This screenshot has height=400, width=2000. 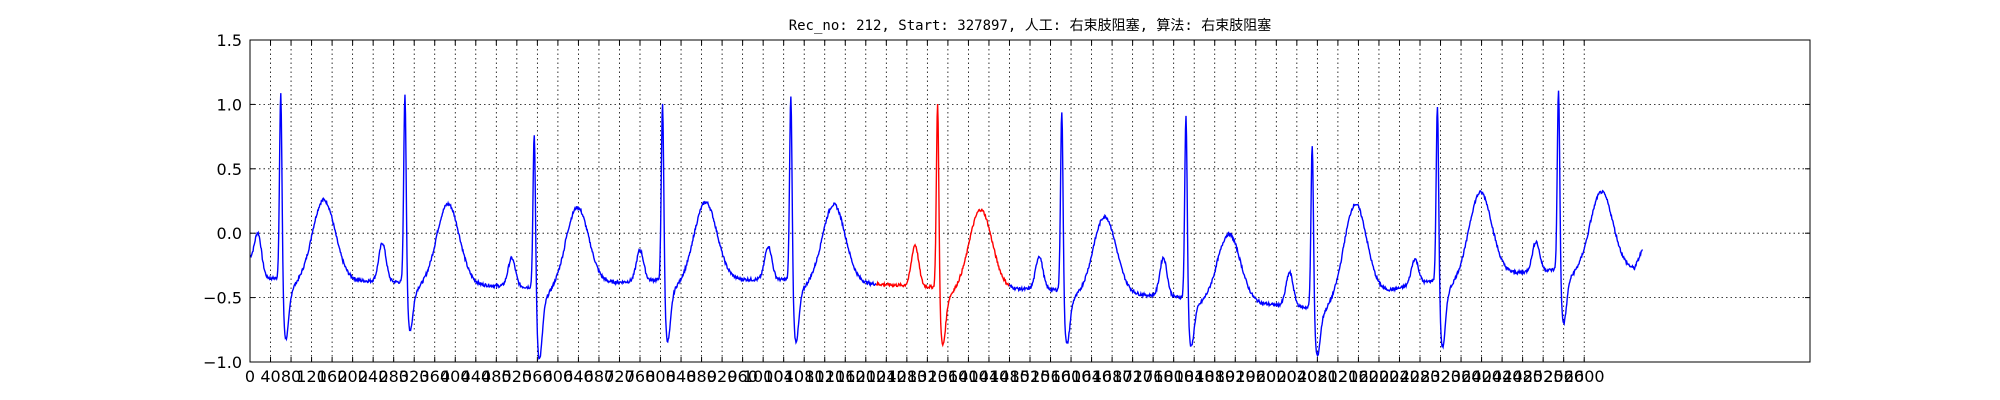 What do you see at coordinates (968, 376) in the screenshot?
I see `x-tick-label: 1400` at bounding box center [968, 376].